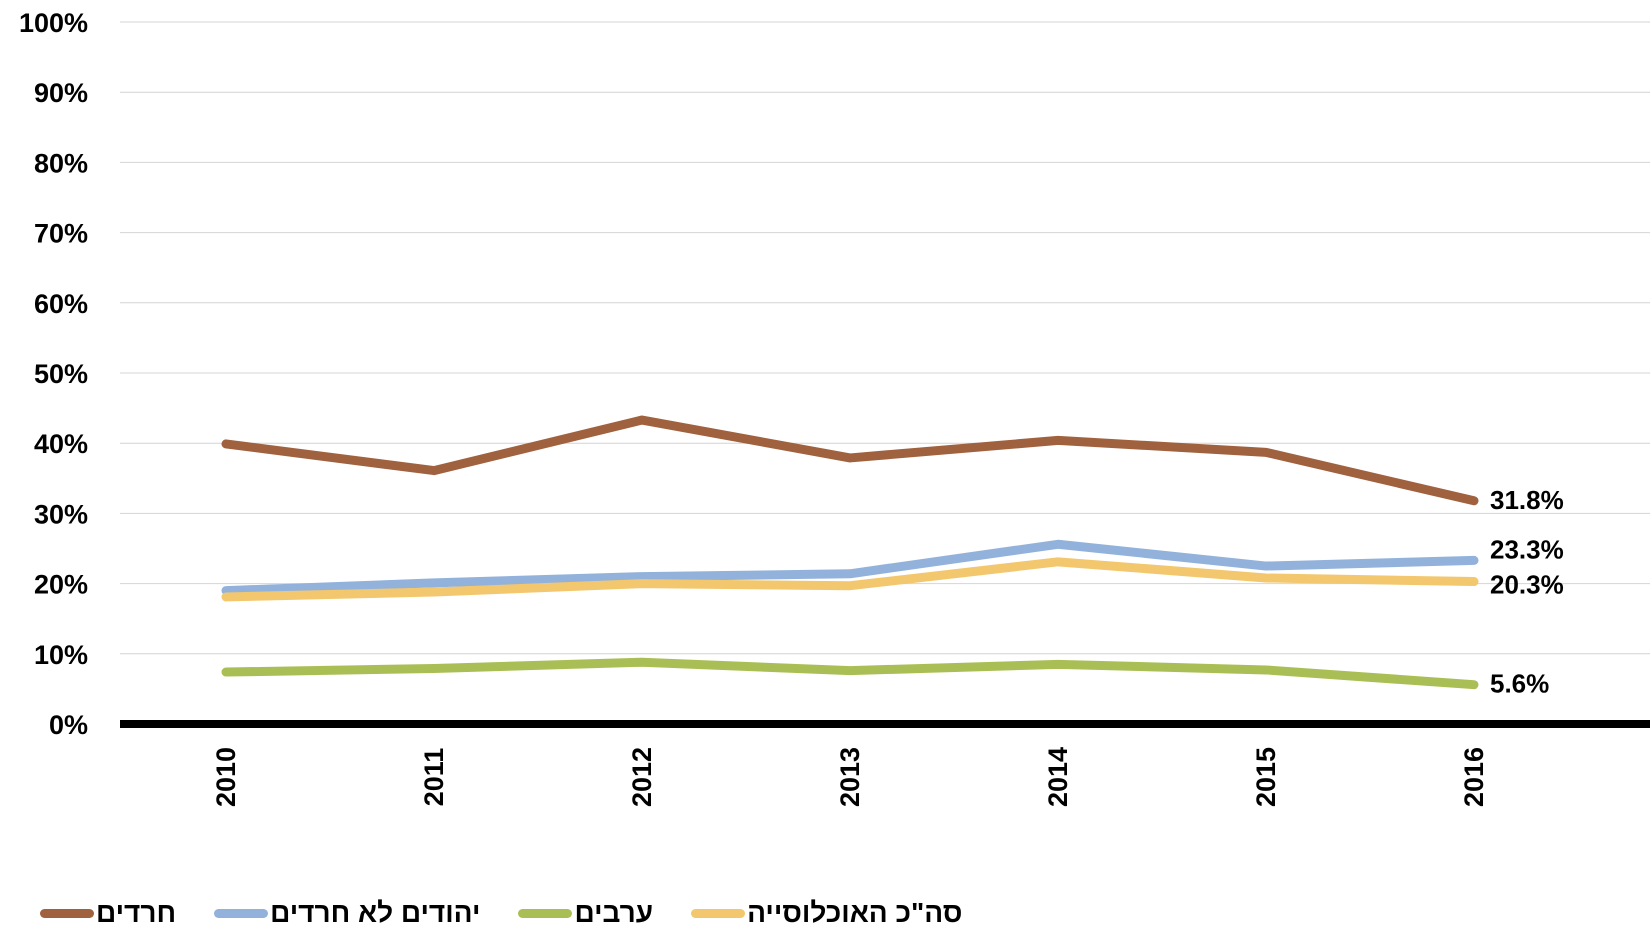 The width and height of the screenshot is (1650, 933). I want to click on y-tick-label: 60%, so click(61, 304).